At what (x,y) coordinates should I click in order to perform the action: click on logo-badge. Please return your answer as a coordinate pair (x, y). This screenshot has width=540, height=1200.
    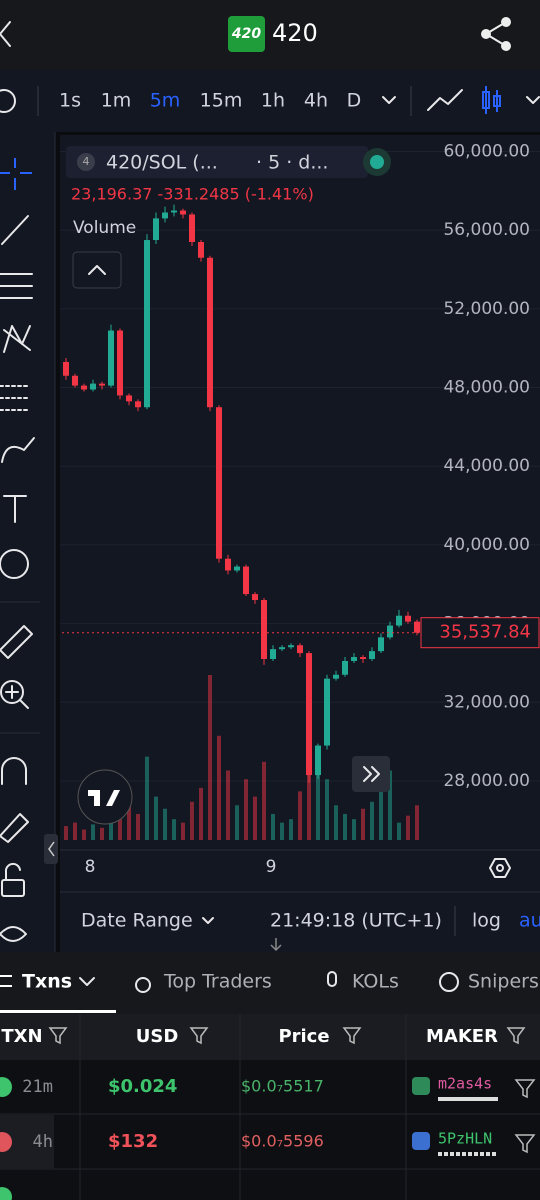
    Looking at the image, I should click on (246, 34).